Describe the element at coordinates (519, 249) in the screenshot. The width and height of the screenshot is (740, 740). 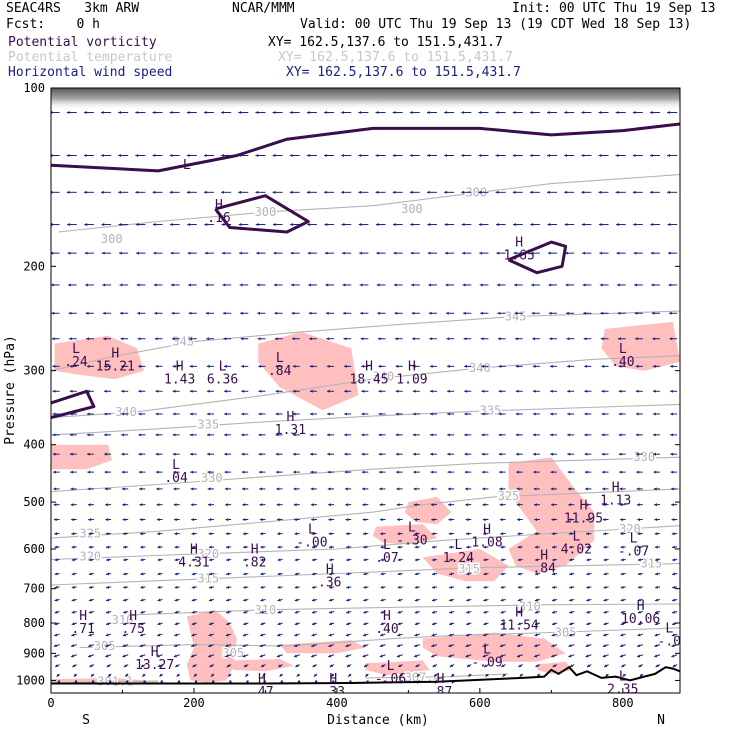
I see `pv-high-label: H1.65` at that location.